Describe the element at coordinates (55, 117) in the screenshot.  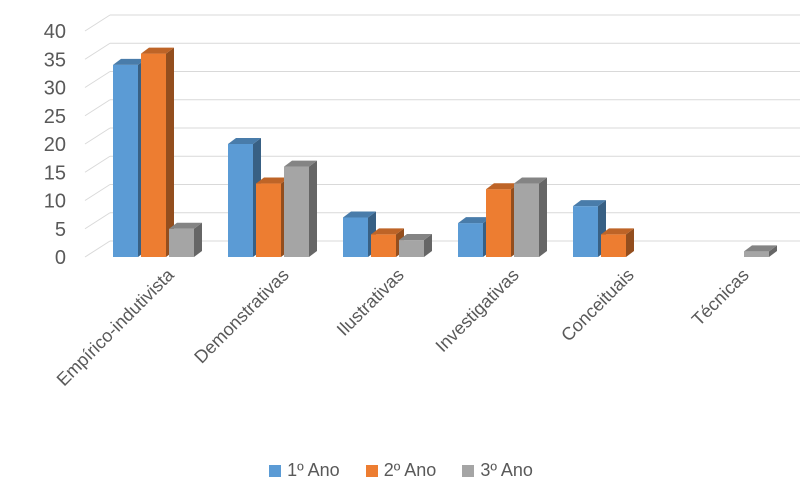
I see `y-tick-label-5: 25` at that location.